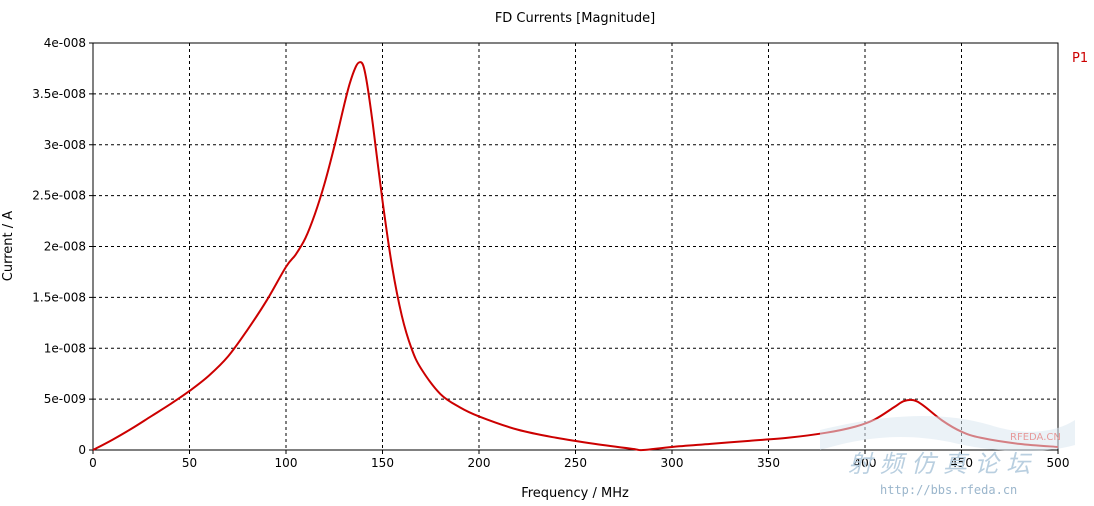  I want to click on y-tick-label: 3e-008, so click(65, 145).